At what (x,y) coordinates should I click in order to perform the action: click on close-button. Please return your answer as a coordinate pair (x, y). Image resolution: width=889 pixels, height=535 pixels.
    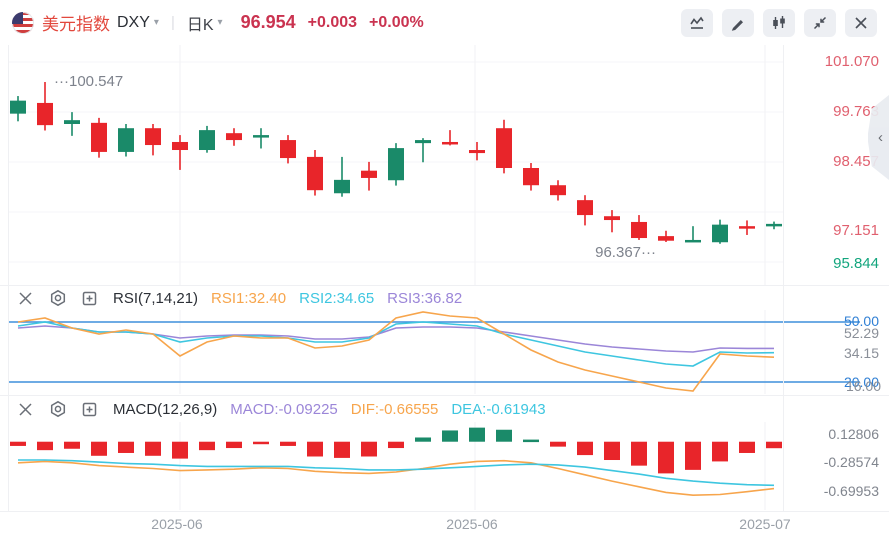
    Looking at the image, I should click on (861, 22).